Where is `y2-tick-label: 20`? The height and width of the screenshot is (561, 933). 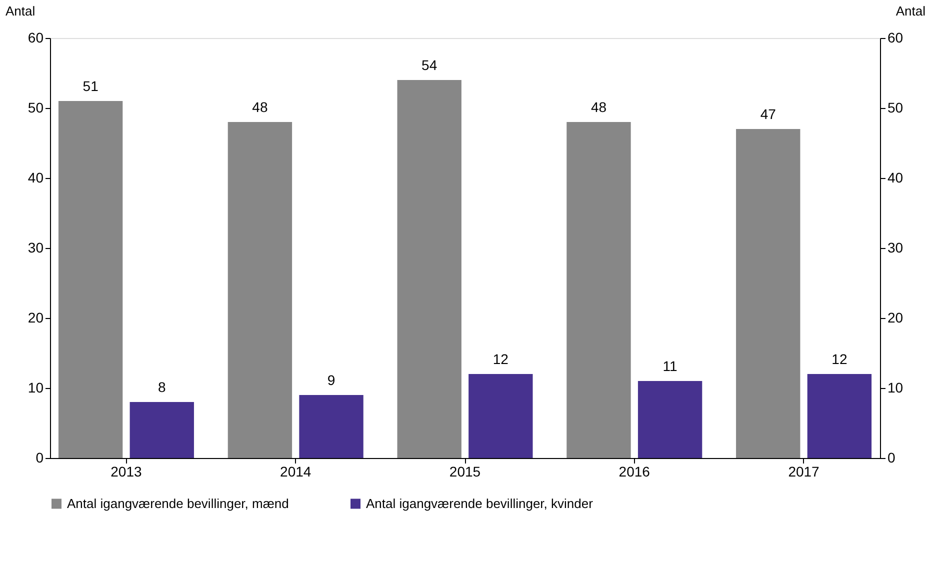
y2-tick-label: 20 is located at coordinates (896, 318).